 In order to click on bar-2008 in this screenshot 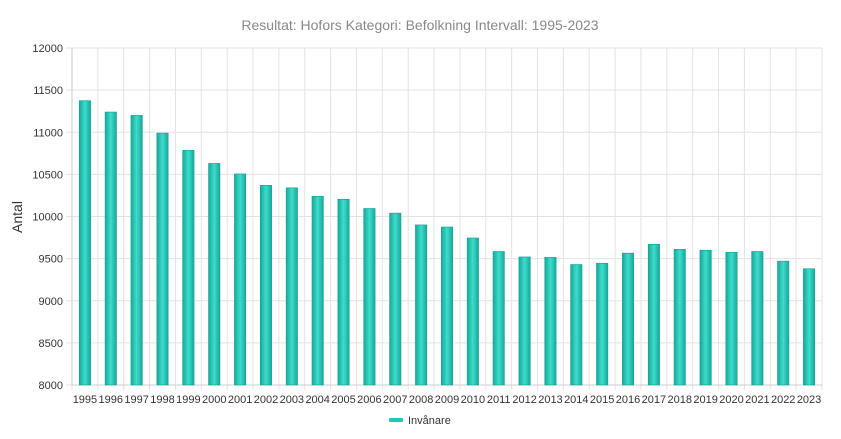, I will do `click(421, 305)`.